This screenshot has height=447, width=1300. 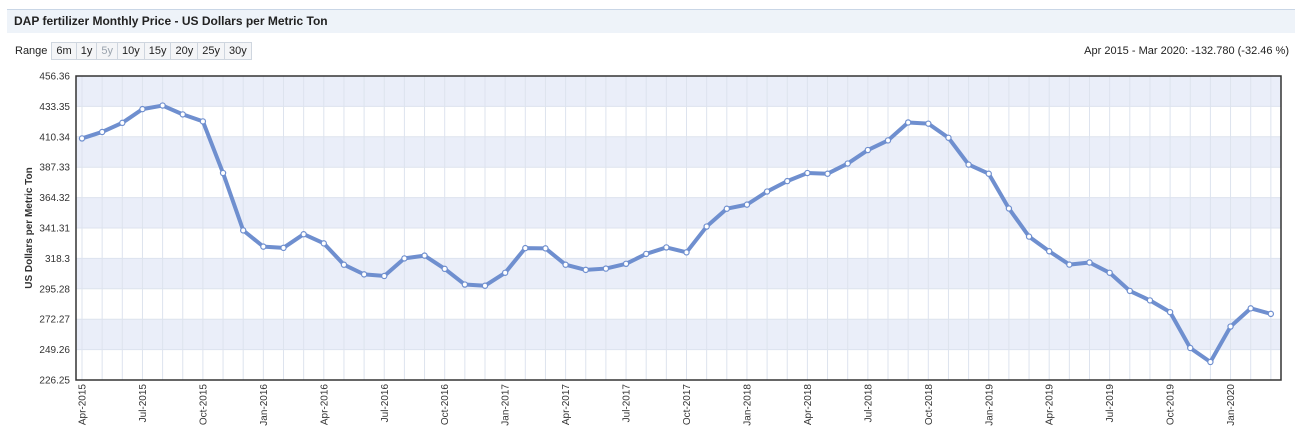 I want to click on range-25y-button: 25y, so click(x=211, y=51).